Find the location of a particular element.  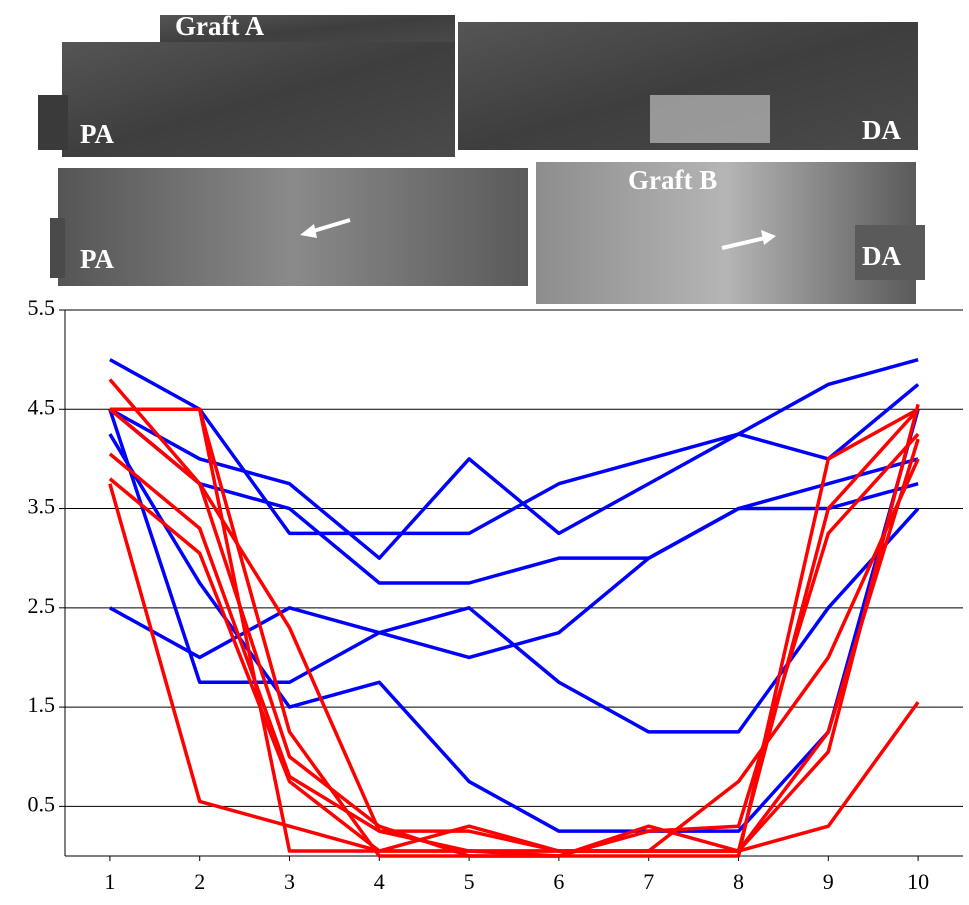

x-tick-label: 10 is located at coordinates (918, 881).